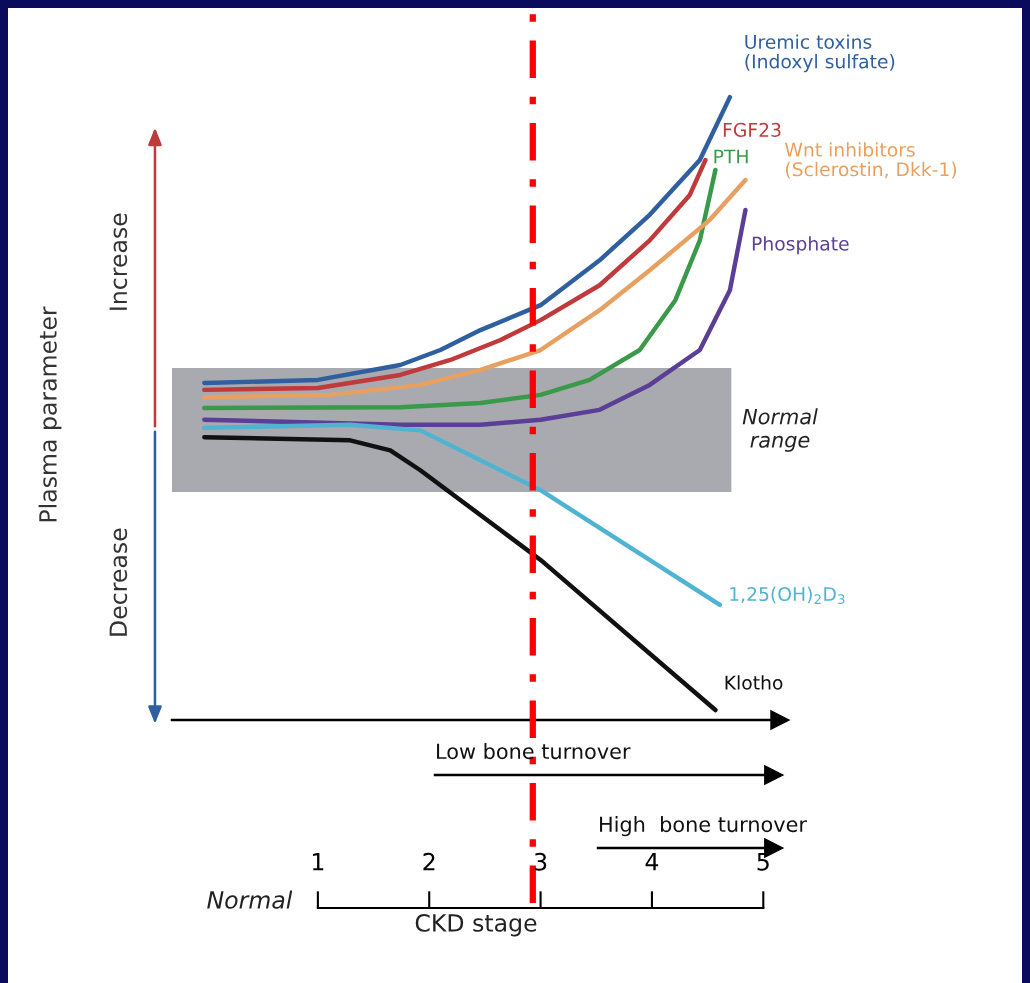 The height and width of the screenshot is (983, 1030). What do you see at coordinates (731, 156) in the screenshot?
I see `series-label: PTH` at bounding box center [731, 156].